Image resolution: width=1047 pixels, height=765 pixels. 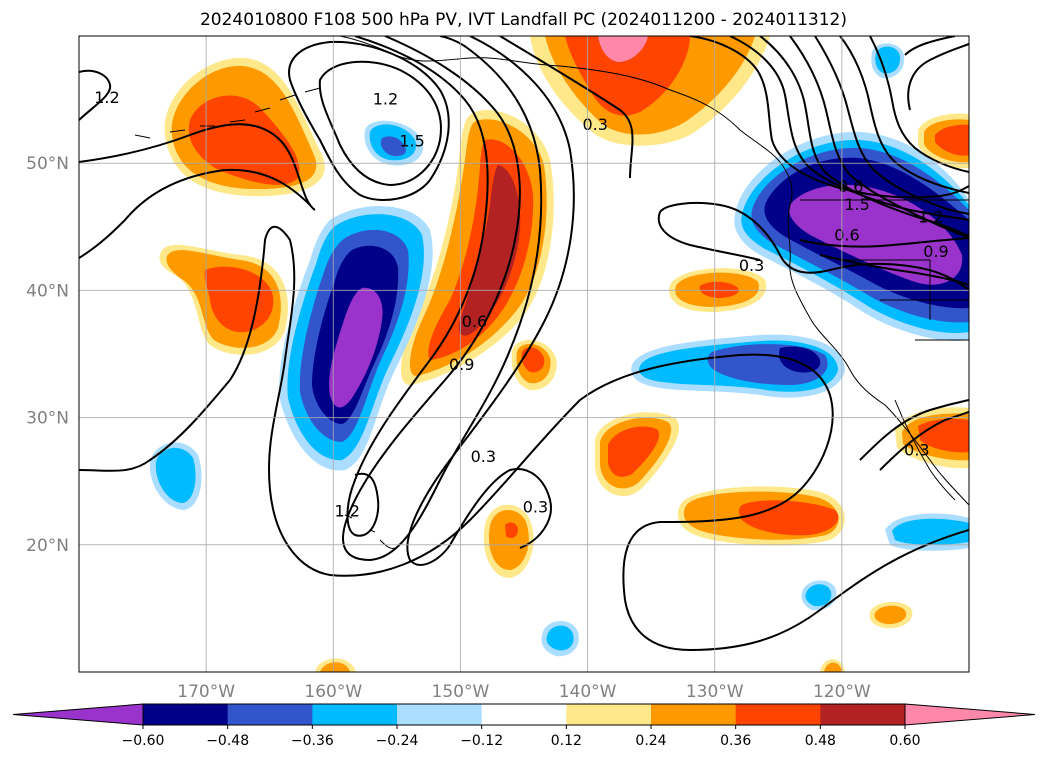 What do you see at coordinates (47, 419) in the screenshot?
I see `lat-tick-label: 30°N` at bounding box center [47, 419].